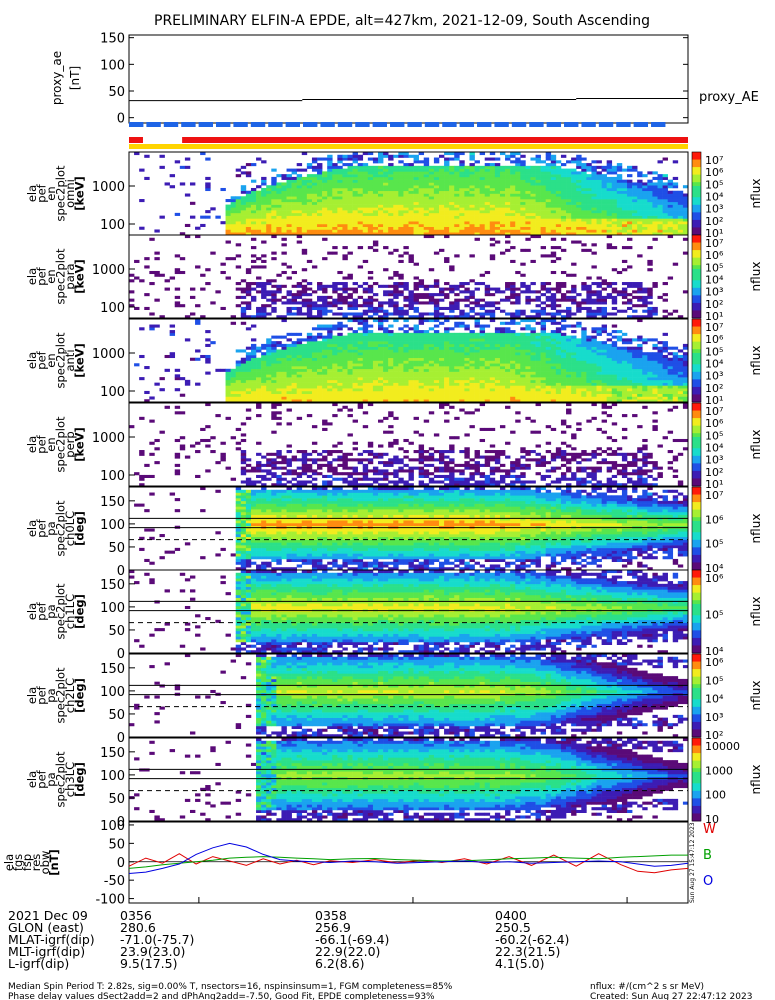 The image size is (775, 1000). What do you see at coordinates (606, 124) in the screenshot?
I see `status-blue-dash` at bounding box center [606, 124].